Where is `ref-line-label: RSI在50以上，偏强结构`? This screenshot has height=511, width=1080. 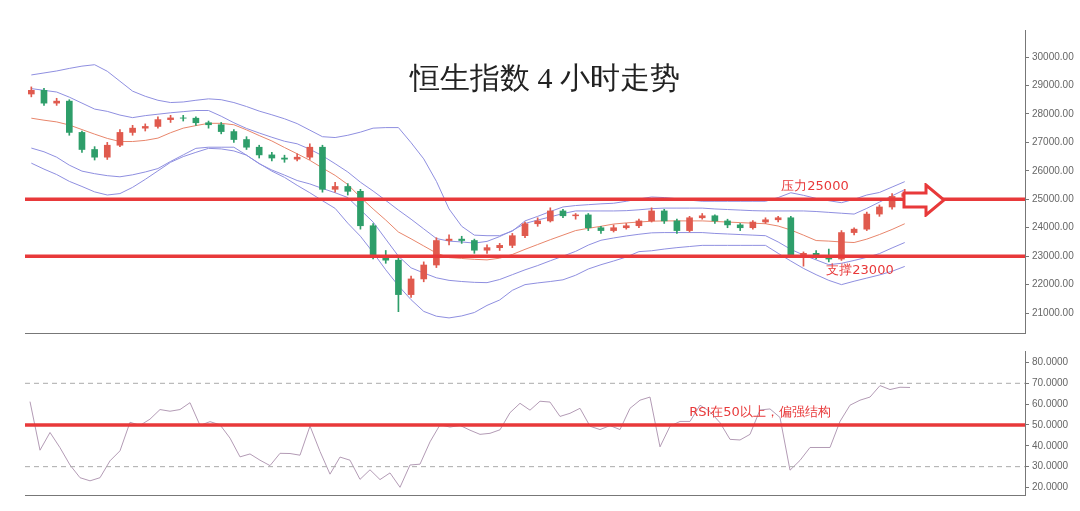
ref-line-label: RSI在50以上，偏强结构 is located at coordinates (760, 411).